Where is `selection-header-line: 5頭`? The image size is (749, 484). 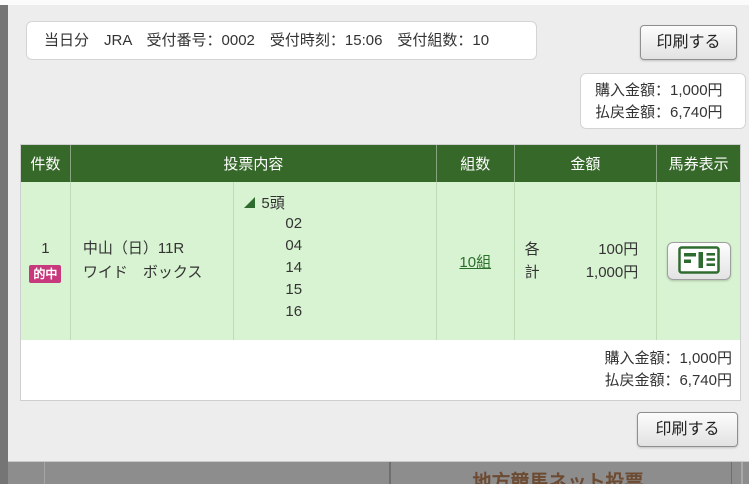
selection-header-line: 5頭 is located at coordinates (339, 202).